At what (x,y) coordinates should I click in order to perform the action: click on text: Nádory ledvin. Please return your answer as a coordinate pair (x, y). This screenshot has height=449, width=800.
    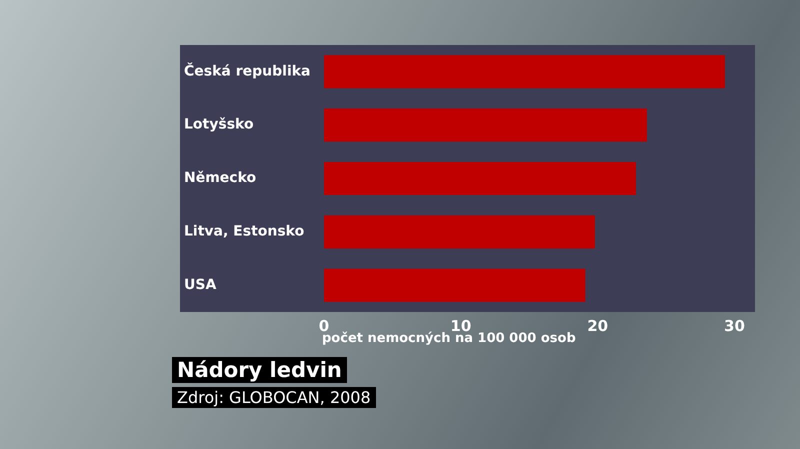
    Looking at the image, I should click on (259, 370).